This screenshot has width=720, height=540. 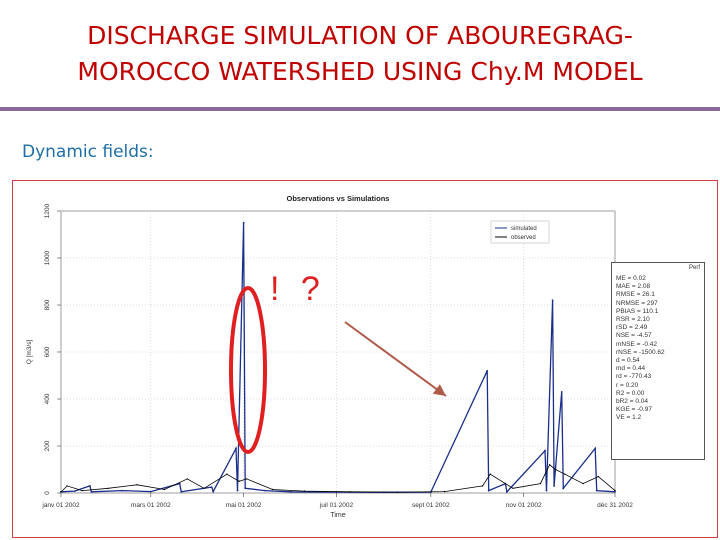 I want to click on stats-line: PBIAS = 110.1, so click(x=637, y=311).